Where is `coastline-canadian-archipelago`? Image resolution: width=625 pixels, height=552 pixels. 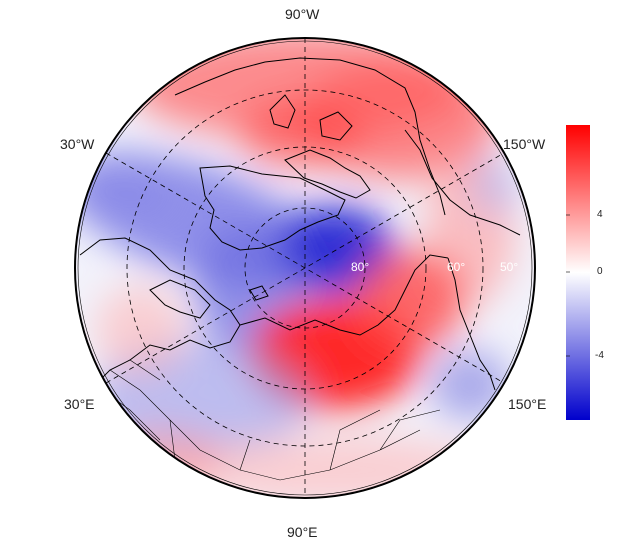 coastline-canadian-archipelago is located at coordinates (320, 146).